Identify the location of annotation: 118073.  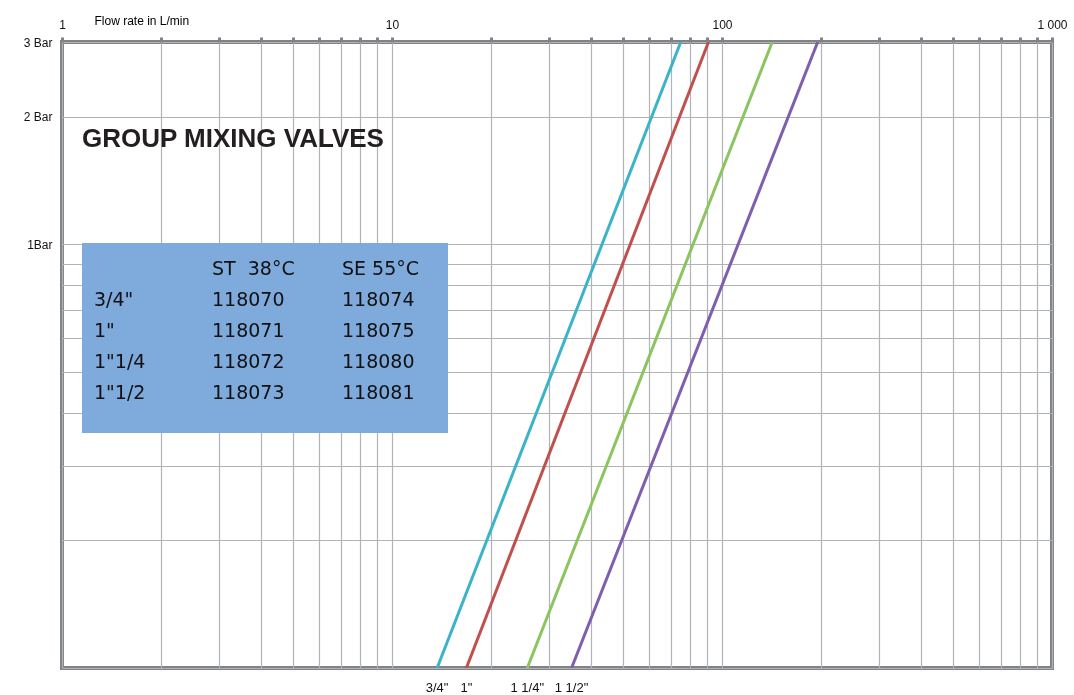
(249, 393).